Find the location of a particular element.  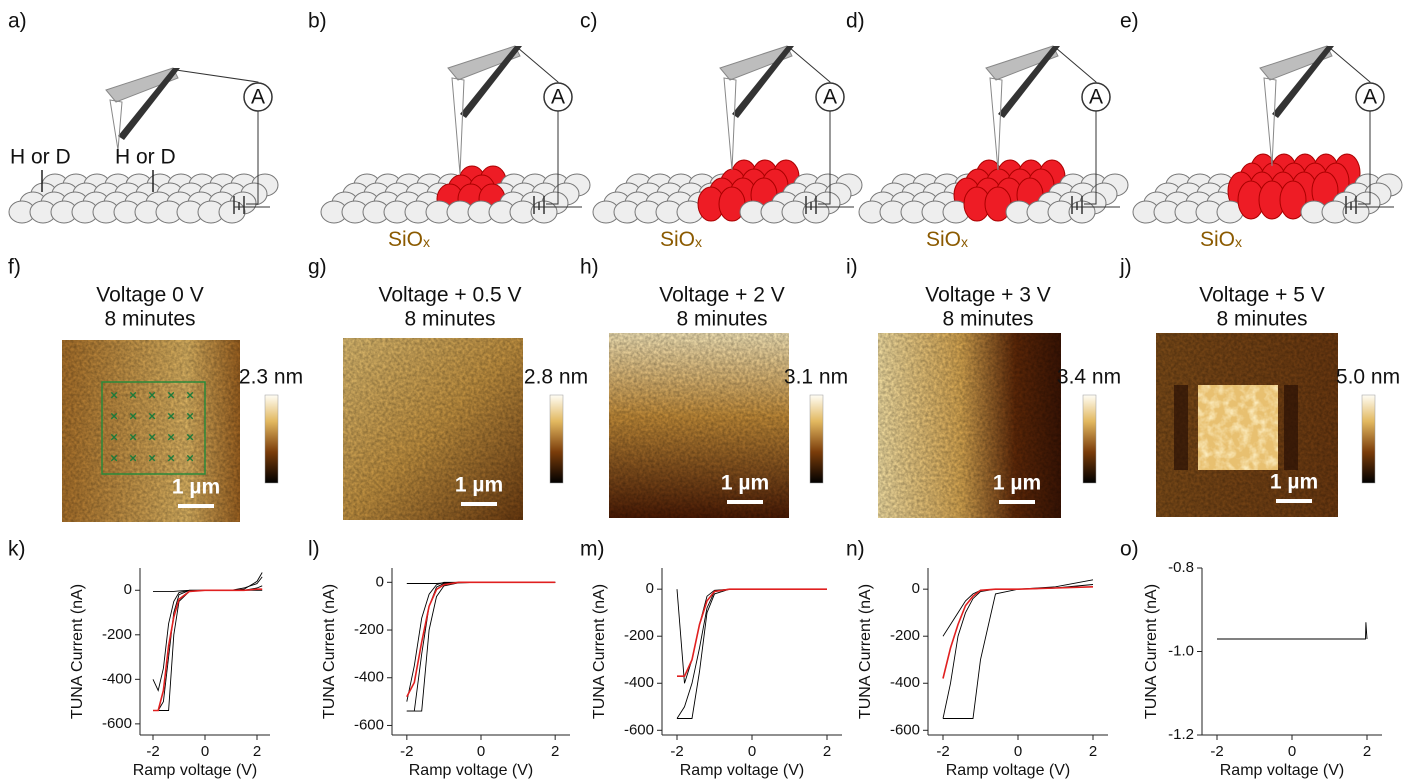

panel-label: l) is located at coordinates (314, 549).